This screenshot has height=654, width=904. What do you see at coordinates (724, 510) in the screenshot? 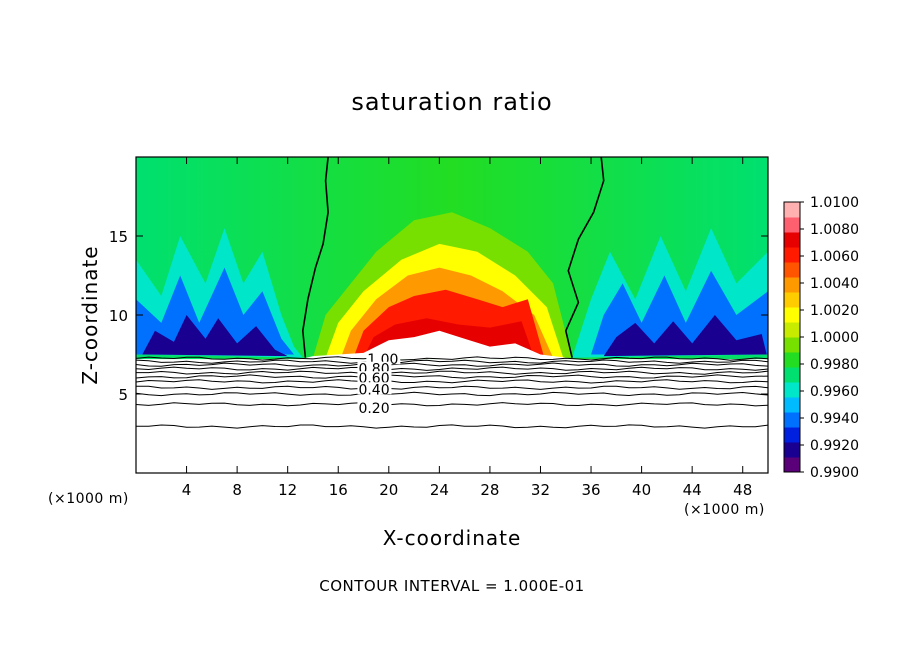
I see `x-unit-label-right: (×1000 m)` at bounding box center [724, 510].